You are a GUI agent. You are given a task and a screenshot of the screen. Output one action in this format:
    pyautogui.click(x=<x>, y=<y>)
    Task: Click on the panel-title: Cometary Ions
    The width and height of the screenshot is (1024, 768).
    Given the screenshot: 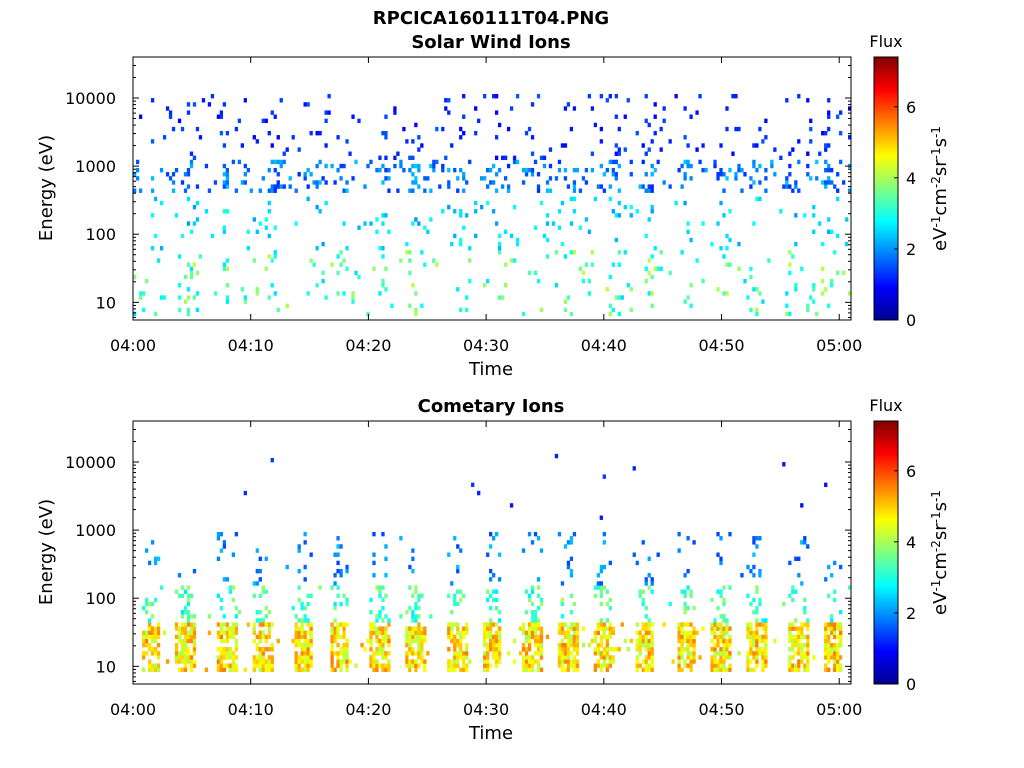 What is the action you would take?
    pyautogui.click(x=491, y=406)
    